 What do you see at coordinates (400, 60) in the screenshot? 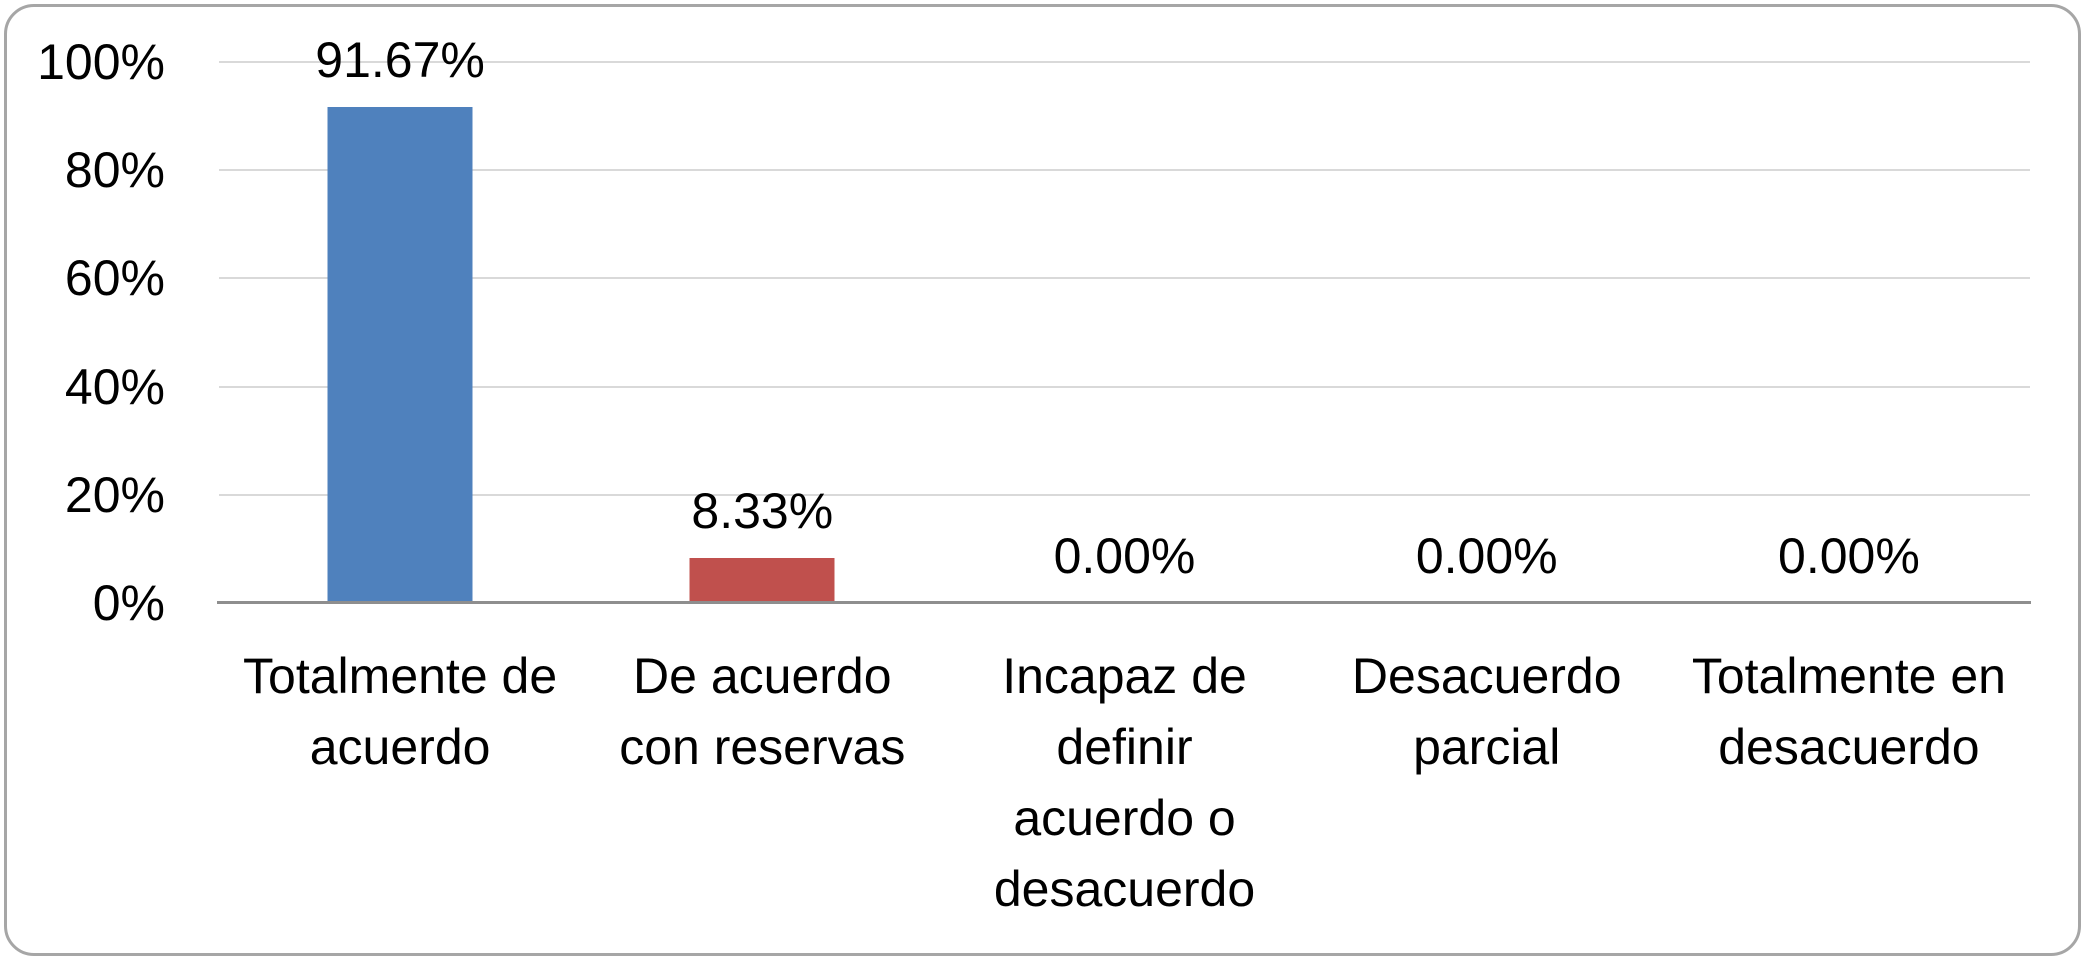
I see `data-label: 91.67%` at bounding box center [400, 60].